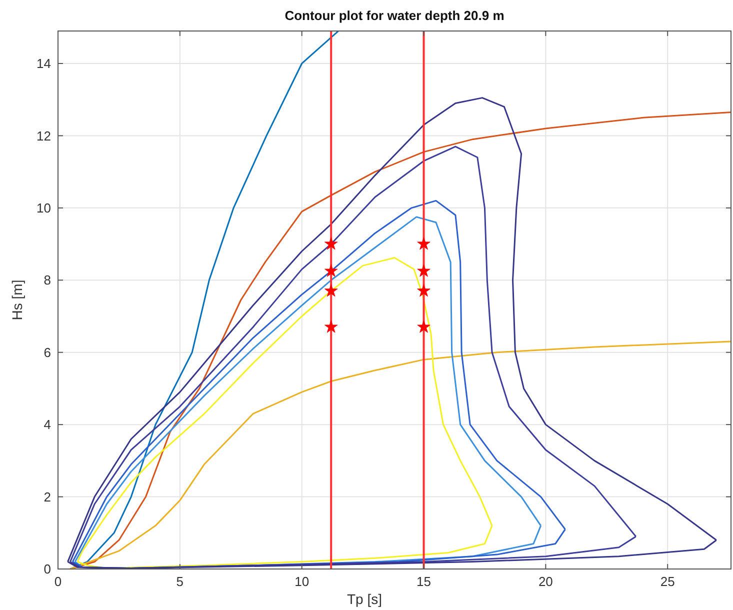 The image size is (733, 610). What do you see at coordinates (47, 280) in the screenshot?
I see `y-tick-label: 8` at bounding box center [47, 280].